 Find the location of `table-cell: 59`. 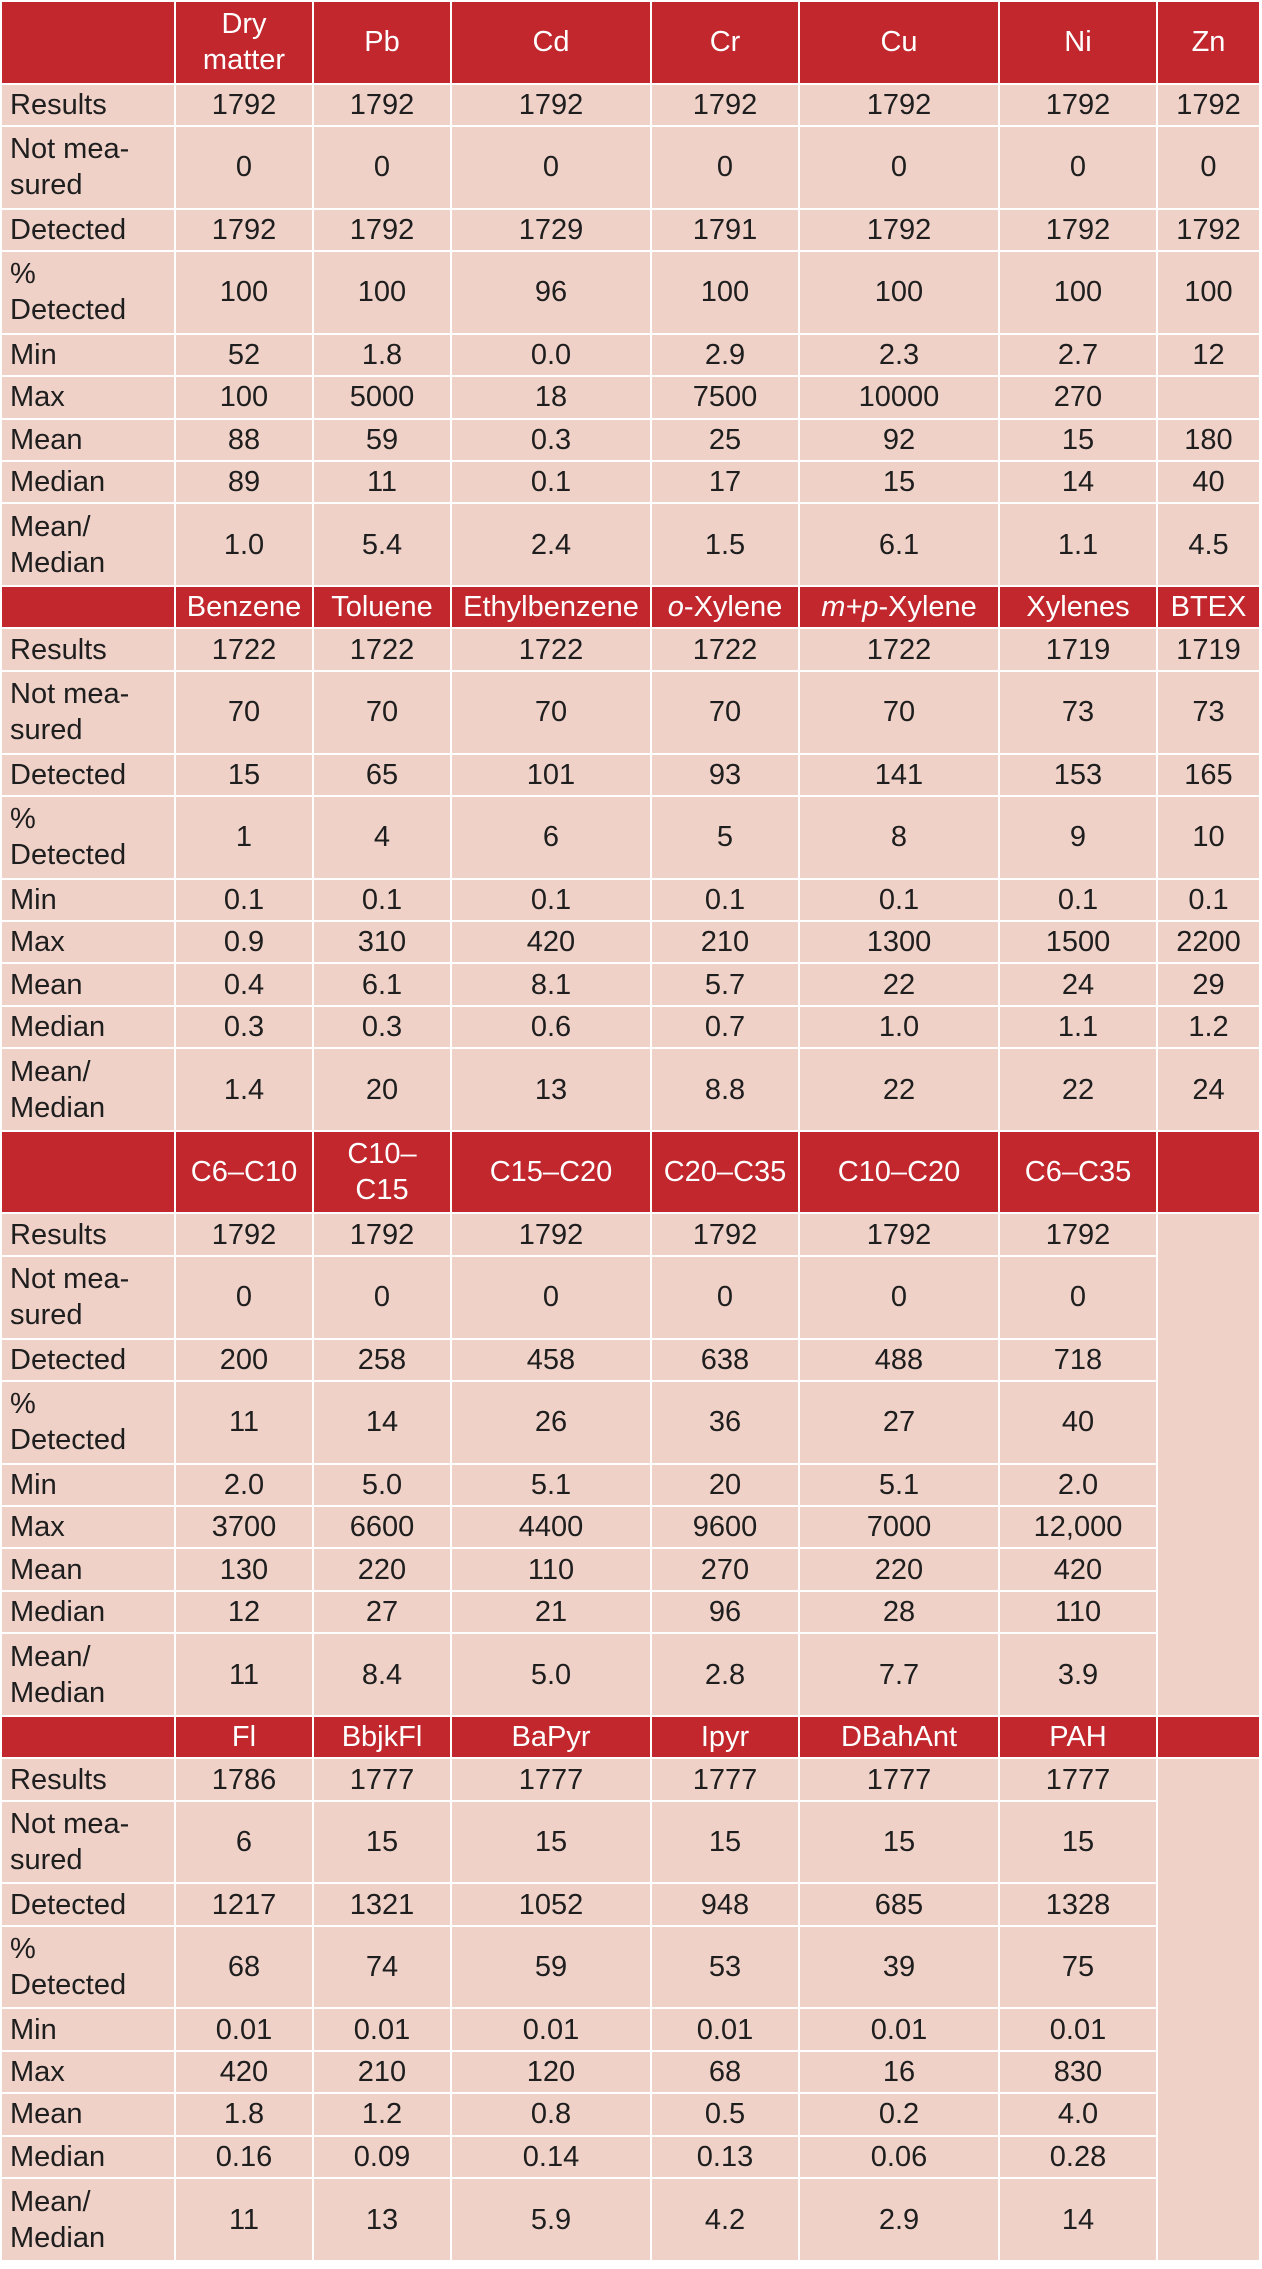

table-cell: 59 is located at coordinates (382, 439).